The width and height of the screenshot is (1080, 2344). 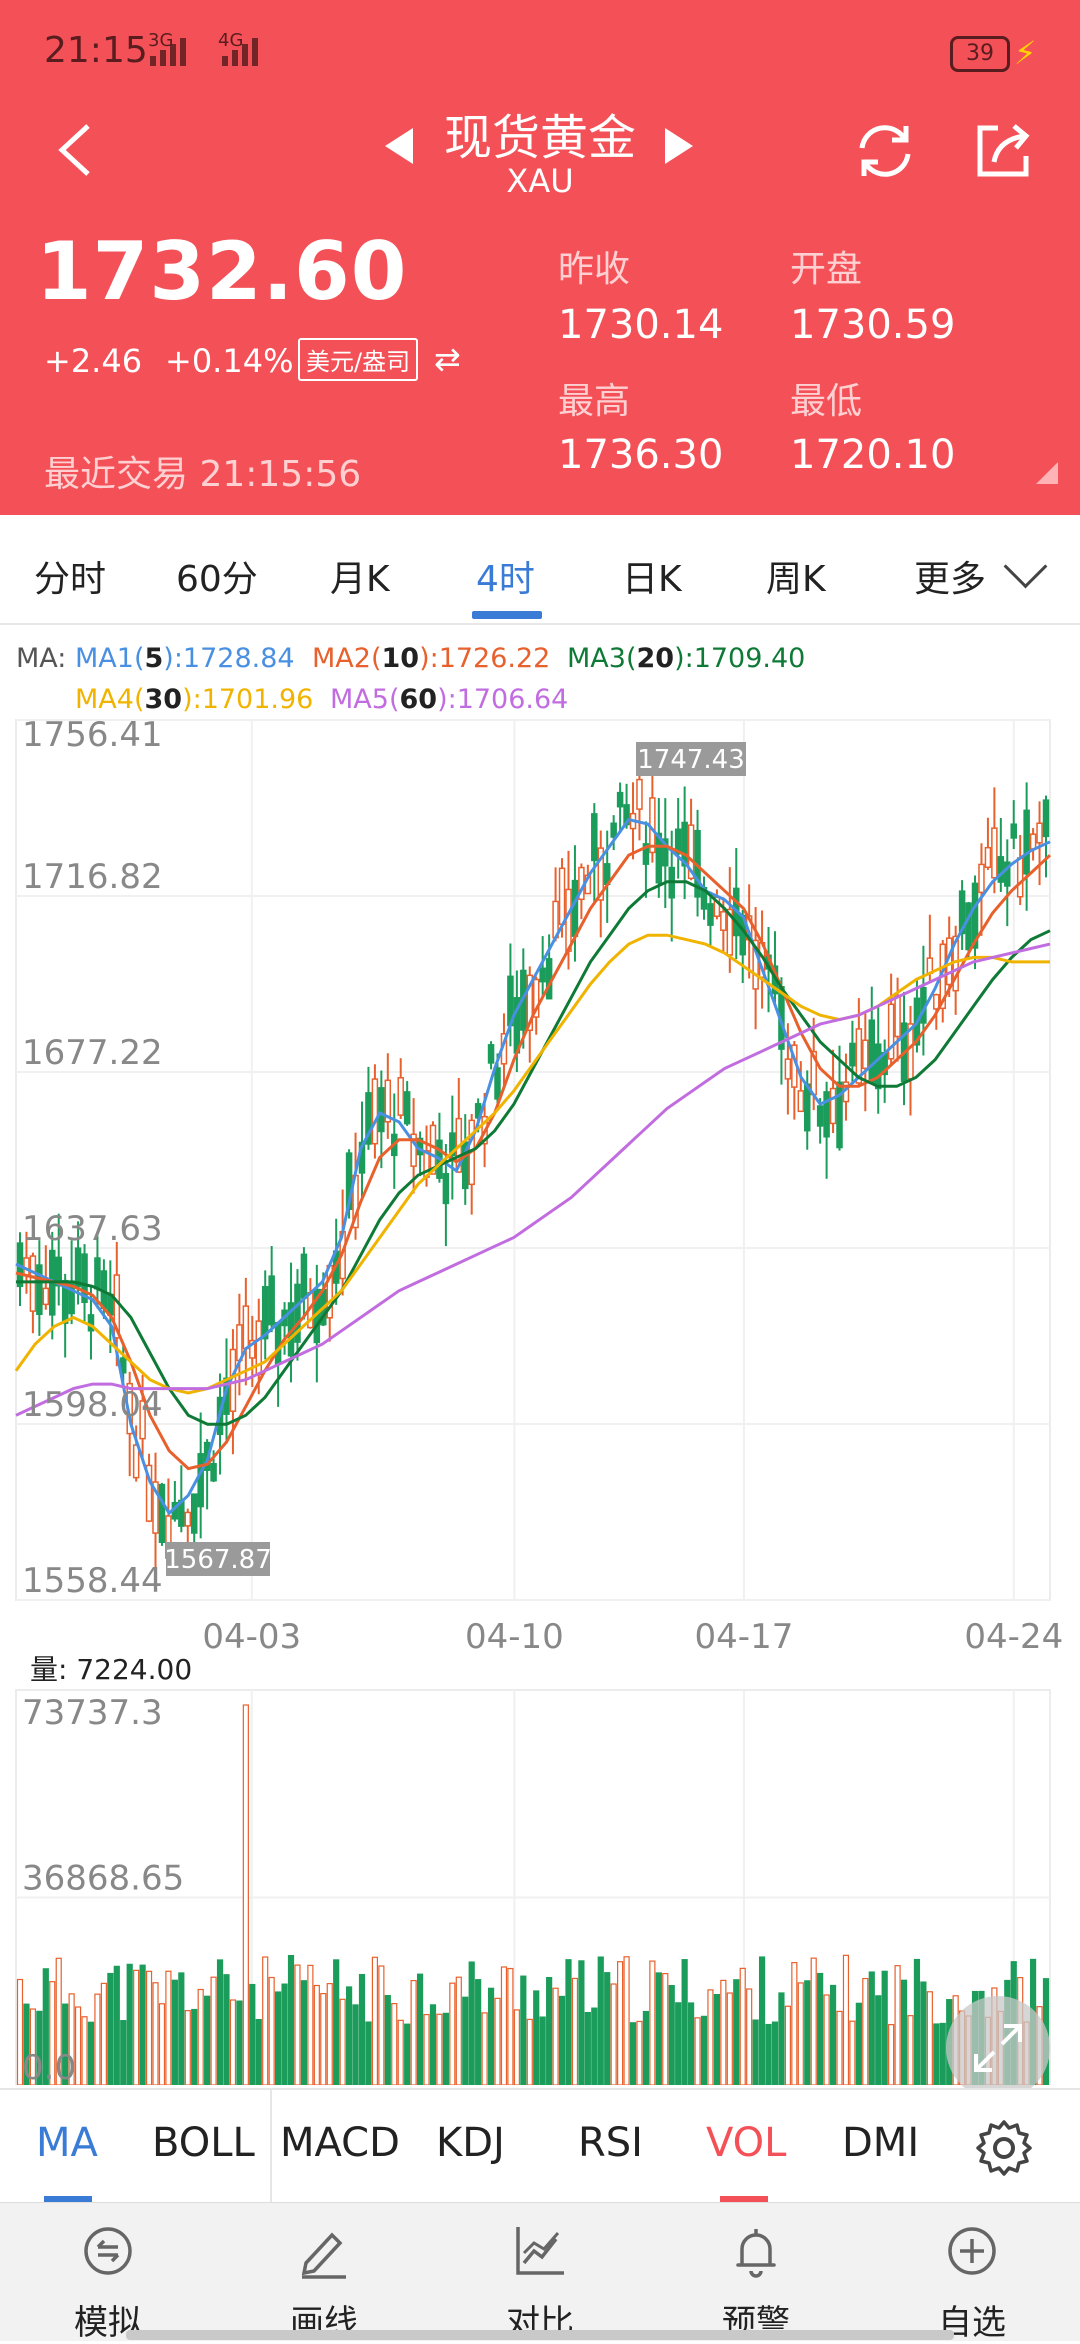 I want to click on open-value: 1730.59, so click(x=873, y=325).